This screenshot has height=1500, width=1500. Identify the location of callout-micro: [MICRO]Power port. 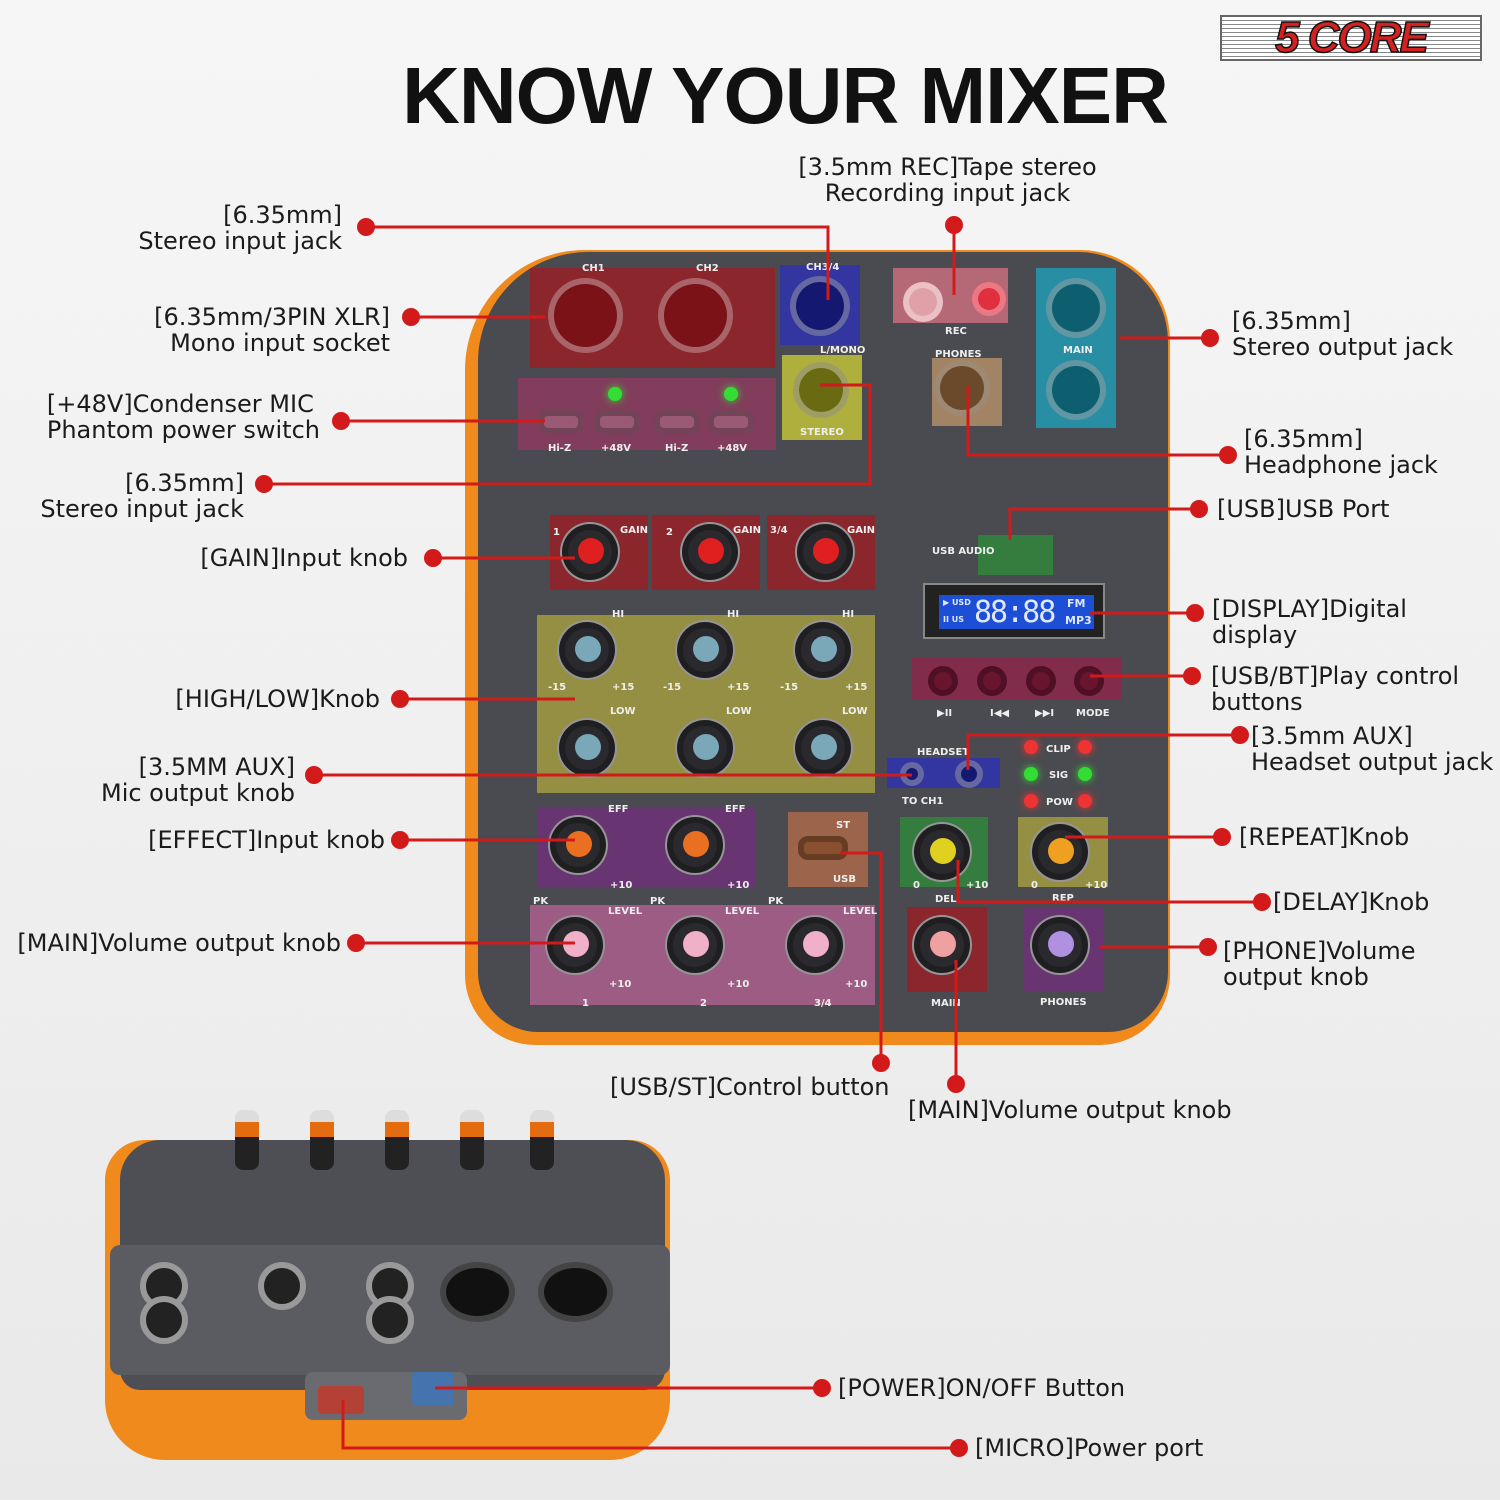
(1089, 1448).